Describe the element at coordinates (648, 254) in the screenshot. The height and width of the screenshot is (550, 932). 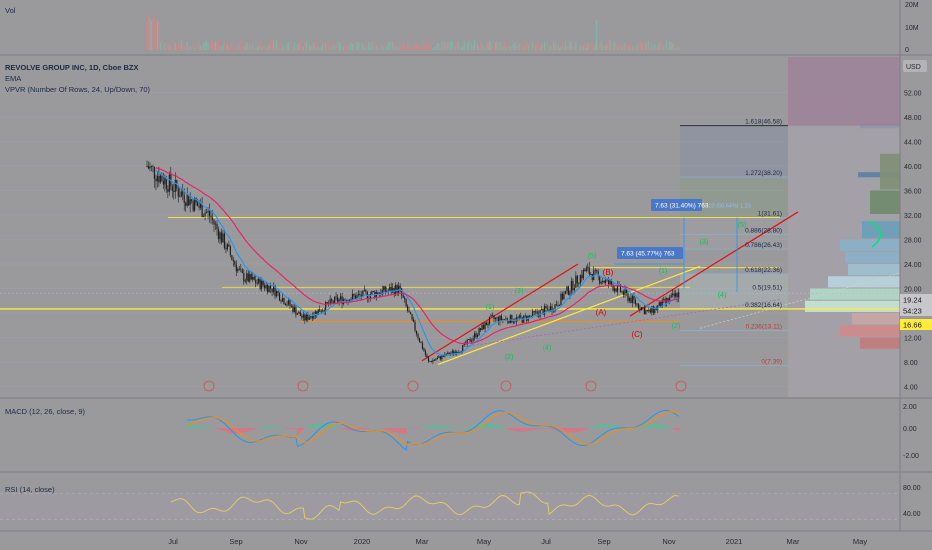
I see `measure-box-text: 7.63 (45.77%) 763` at that location.